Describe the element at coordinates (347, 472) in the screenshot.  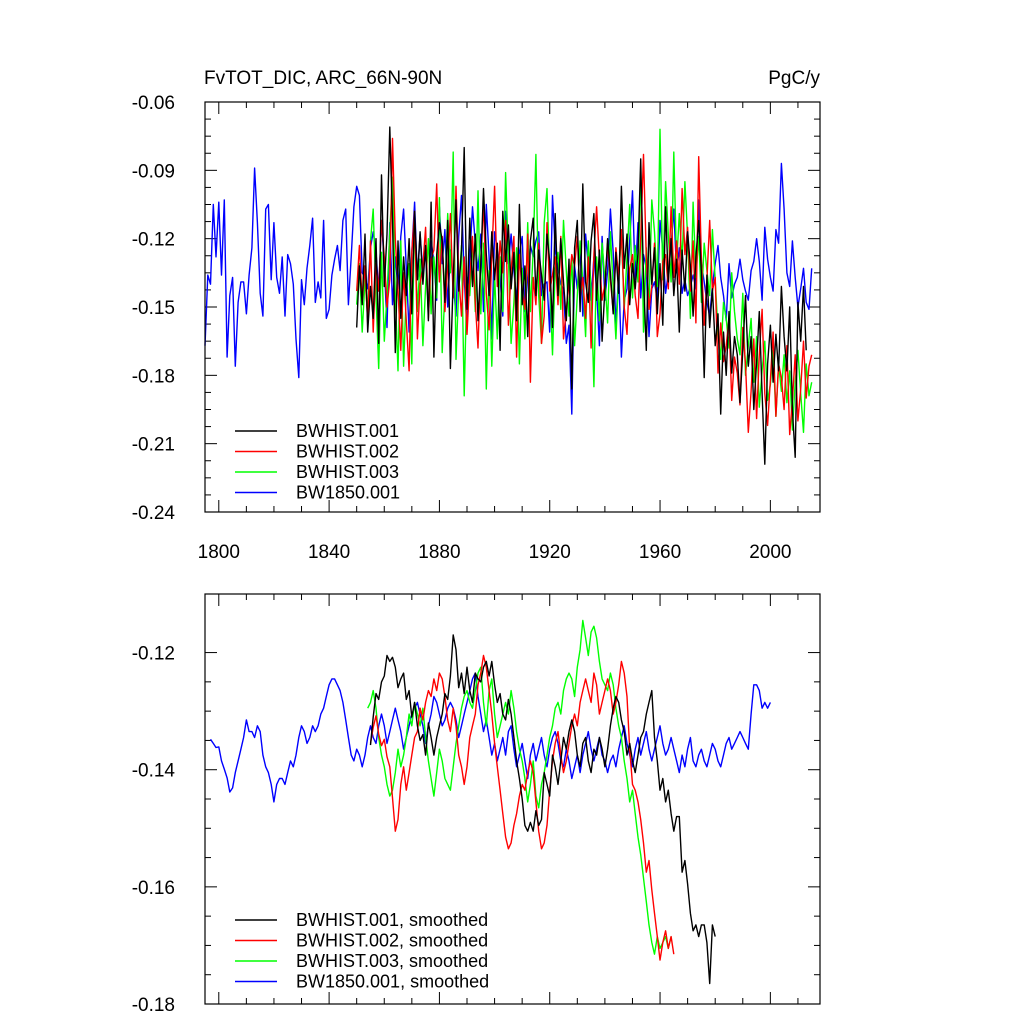
I see `legend-label: BWHIST.003` at that location.